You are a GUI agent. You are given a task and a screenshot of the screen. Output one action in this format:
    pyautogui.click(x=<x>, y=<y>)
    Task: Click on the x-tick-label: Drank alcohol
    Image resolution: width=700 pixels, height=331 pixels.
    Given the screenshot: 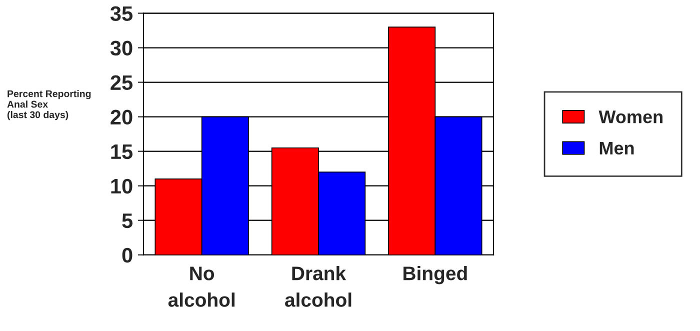 What is the action you would take?
    pyautogui.click(x=318, y=286)
    